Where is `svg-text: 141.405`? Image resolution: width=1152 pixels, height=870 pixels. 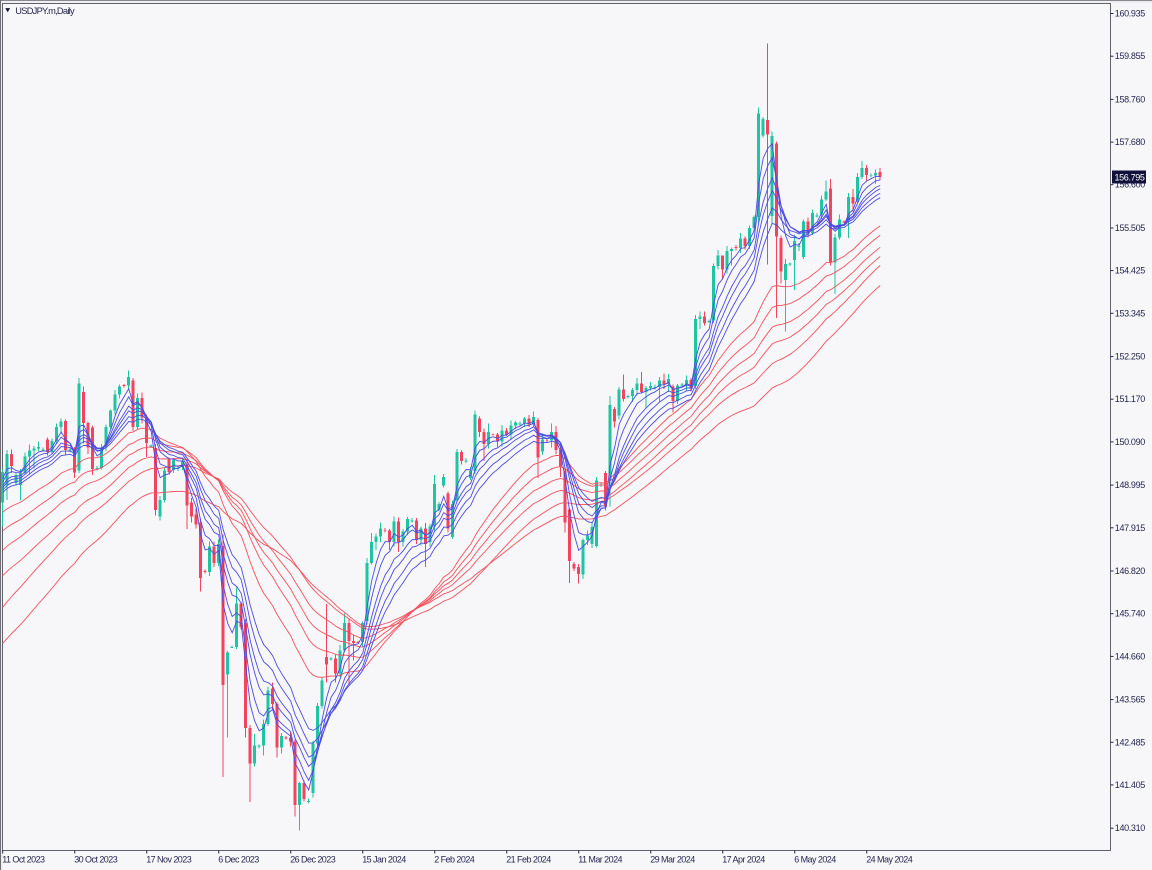
svg-text: 141.405 is located at coordinates (1130, 785).